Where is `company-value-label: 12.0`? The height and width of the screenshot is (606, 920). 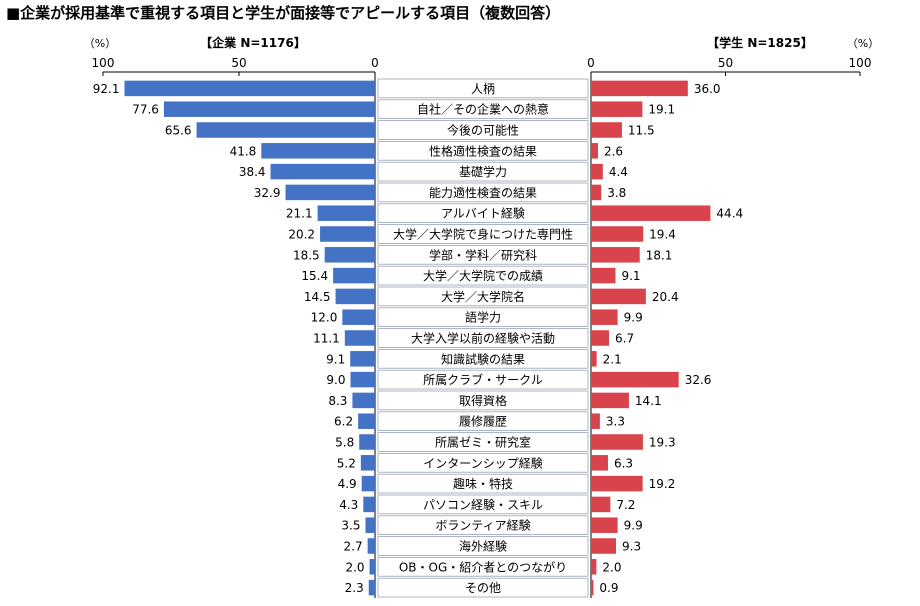 company-value-label: 12.0 is located at coordinates (324, 318).